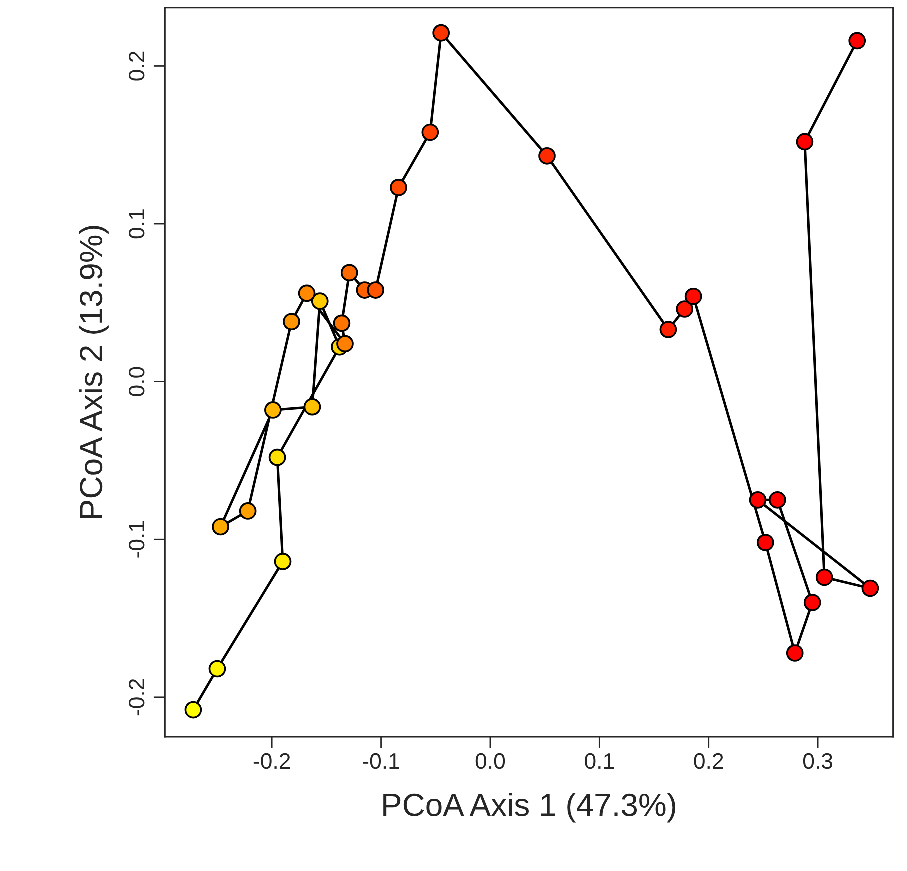  I want to click on x-tick-label: -0.2, so click(272, 761).